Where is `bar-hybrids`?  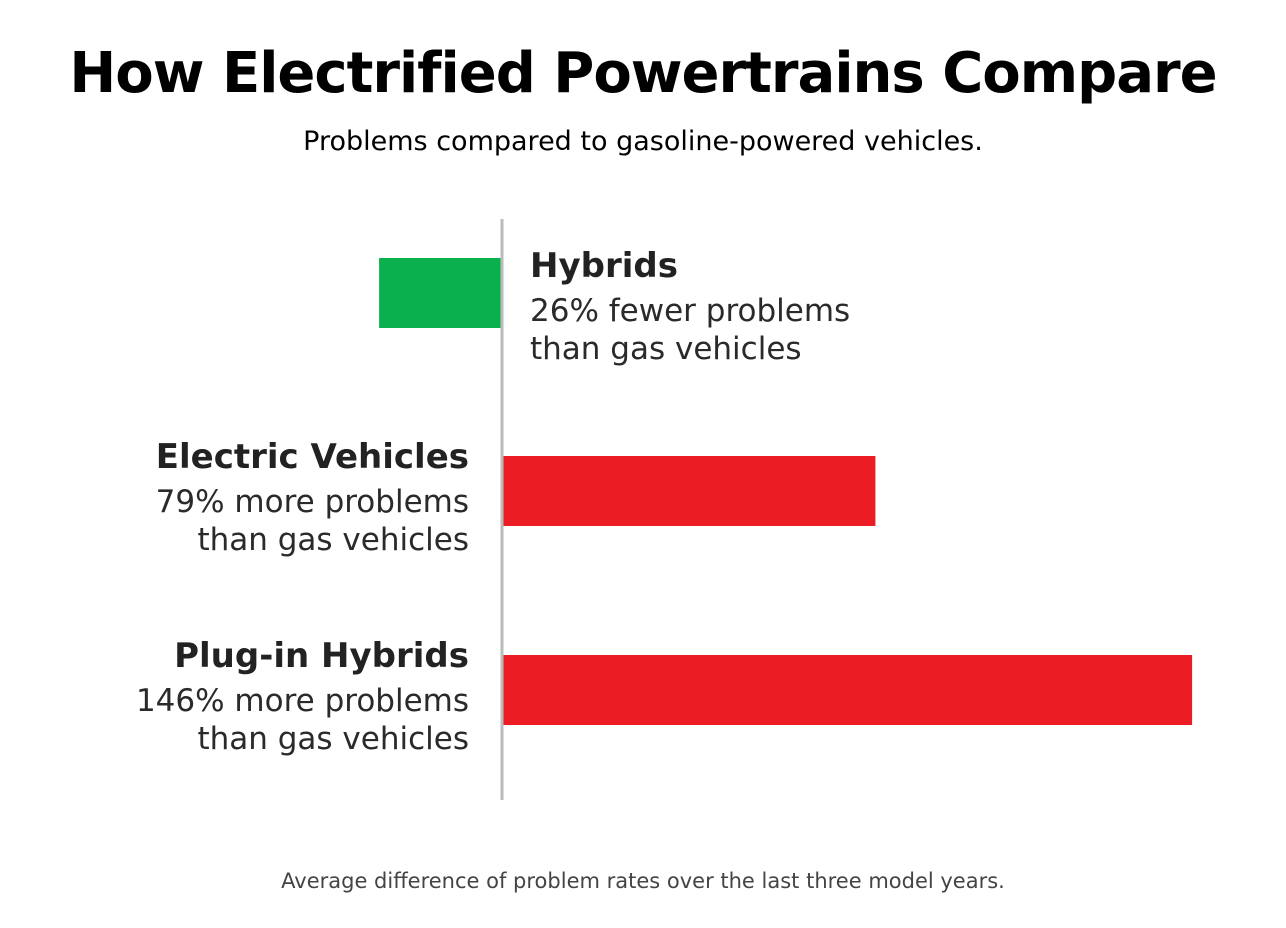
bar-hybrids is located at coordinates (440, 293).